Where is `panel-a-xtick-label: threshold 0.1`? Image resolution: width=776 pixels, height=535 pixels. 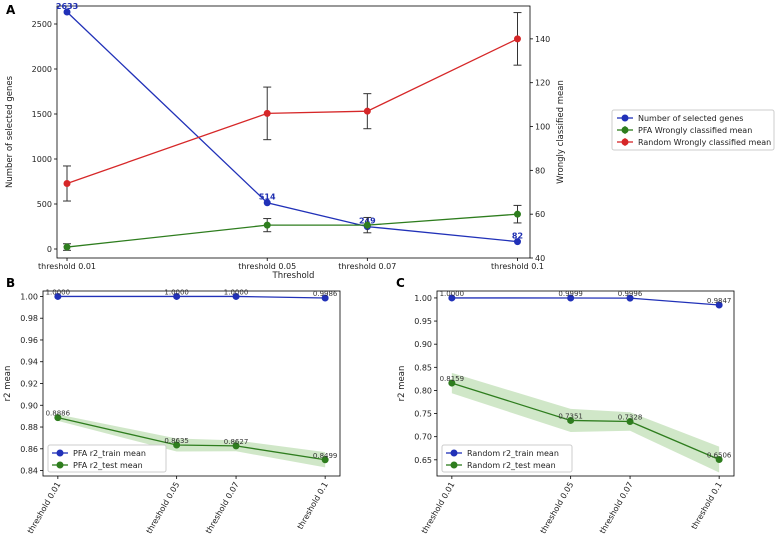
panel-a-xtick-label: threshold 0.1 is located at coordinates (517, 266).